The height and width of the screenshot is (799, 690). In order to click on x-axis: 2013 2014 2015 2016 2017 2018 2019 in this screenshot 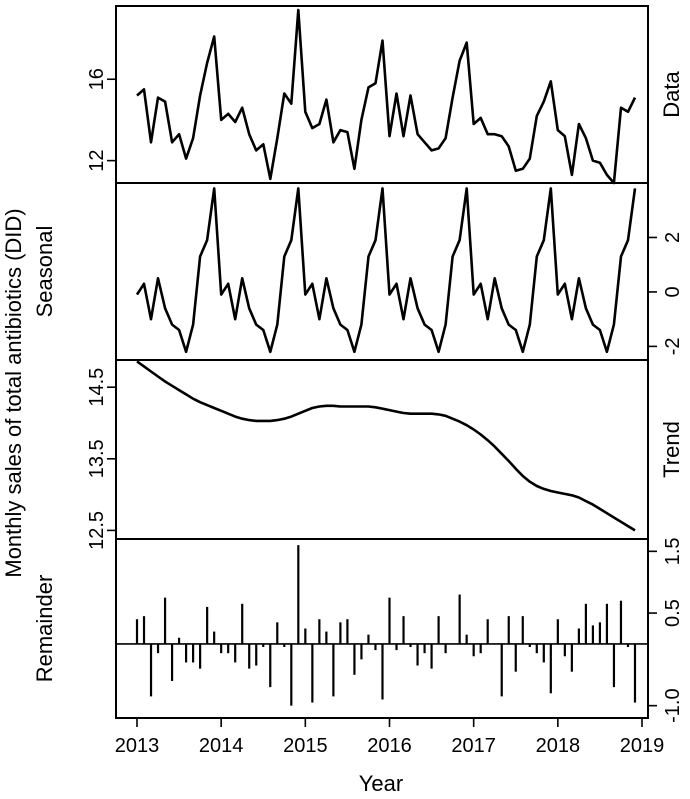, I will do `click(390, 737)`.